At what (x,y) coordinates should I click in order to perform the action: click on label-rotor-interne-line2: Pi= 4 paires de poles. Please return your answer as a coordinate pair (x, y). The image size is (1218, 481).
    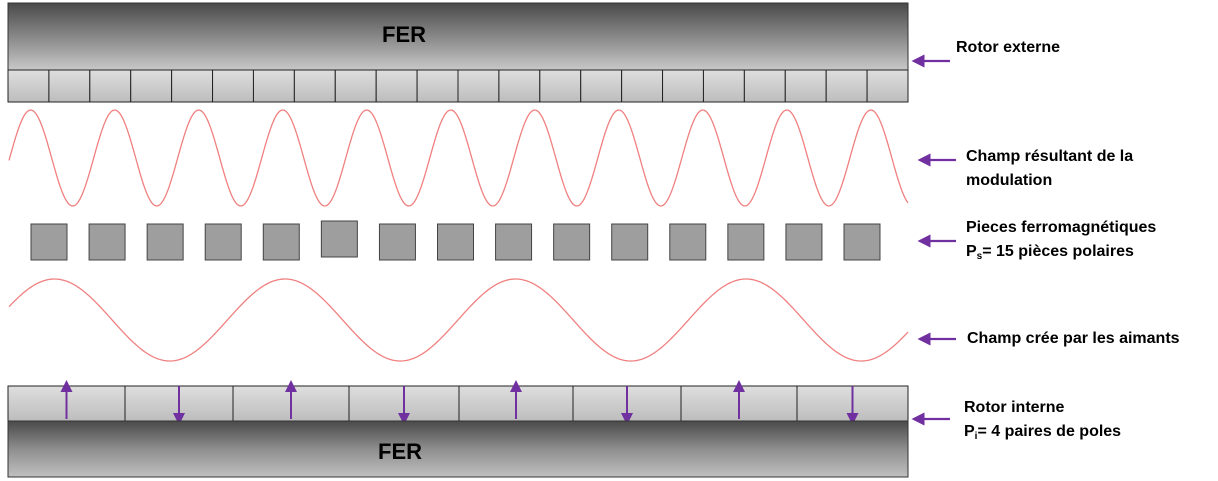
    Looking at the image, I should click on (1042, 434).